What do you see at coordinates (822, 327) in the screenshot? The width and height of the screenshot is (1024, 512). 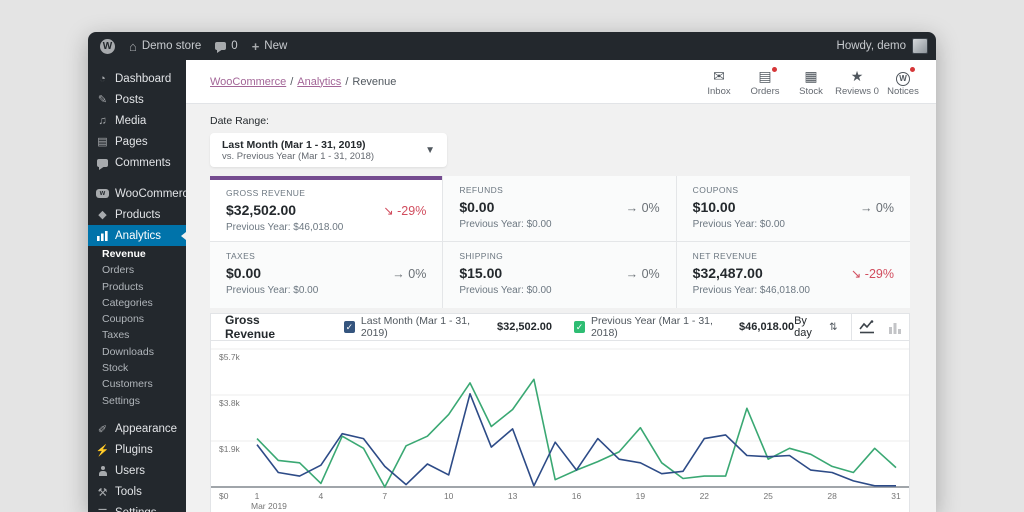 I see `interval-select: By day ⇅` at bounding box center [822, 327].